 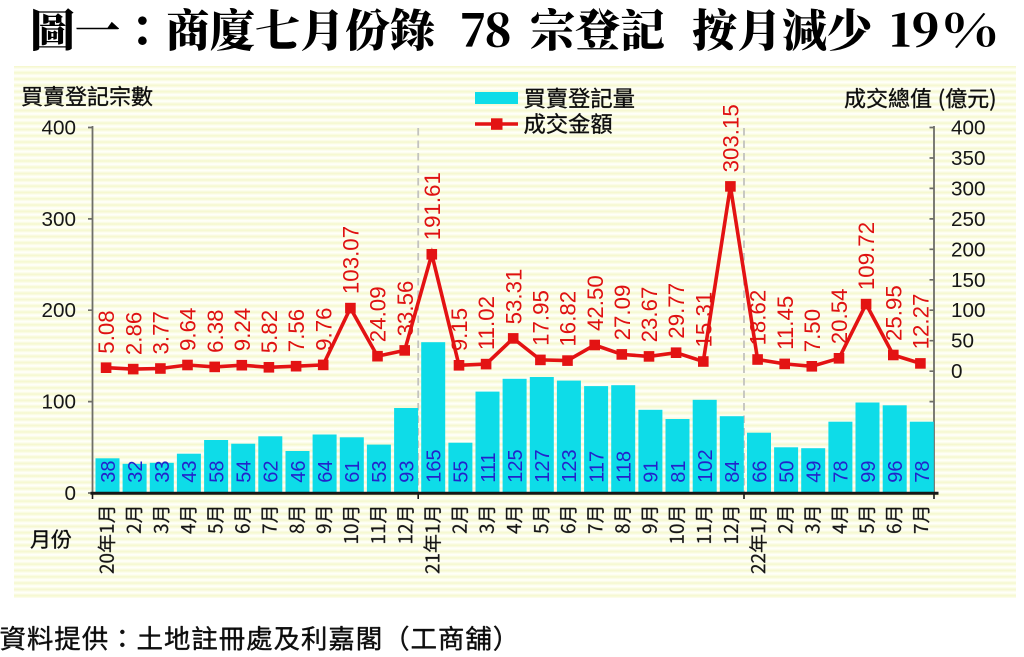 What do you see at coordinates (869, 472) in the screenshot?
I see `svg-text: 99` at bounding box center [869, 472].